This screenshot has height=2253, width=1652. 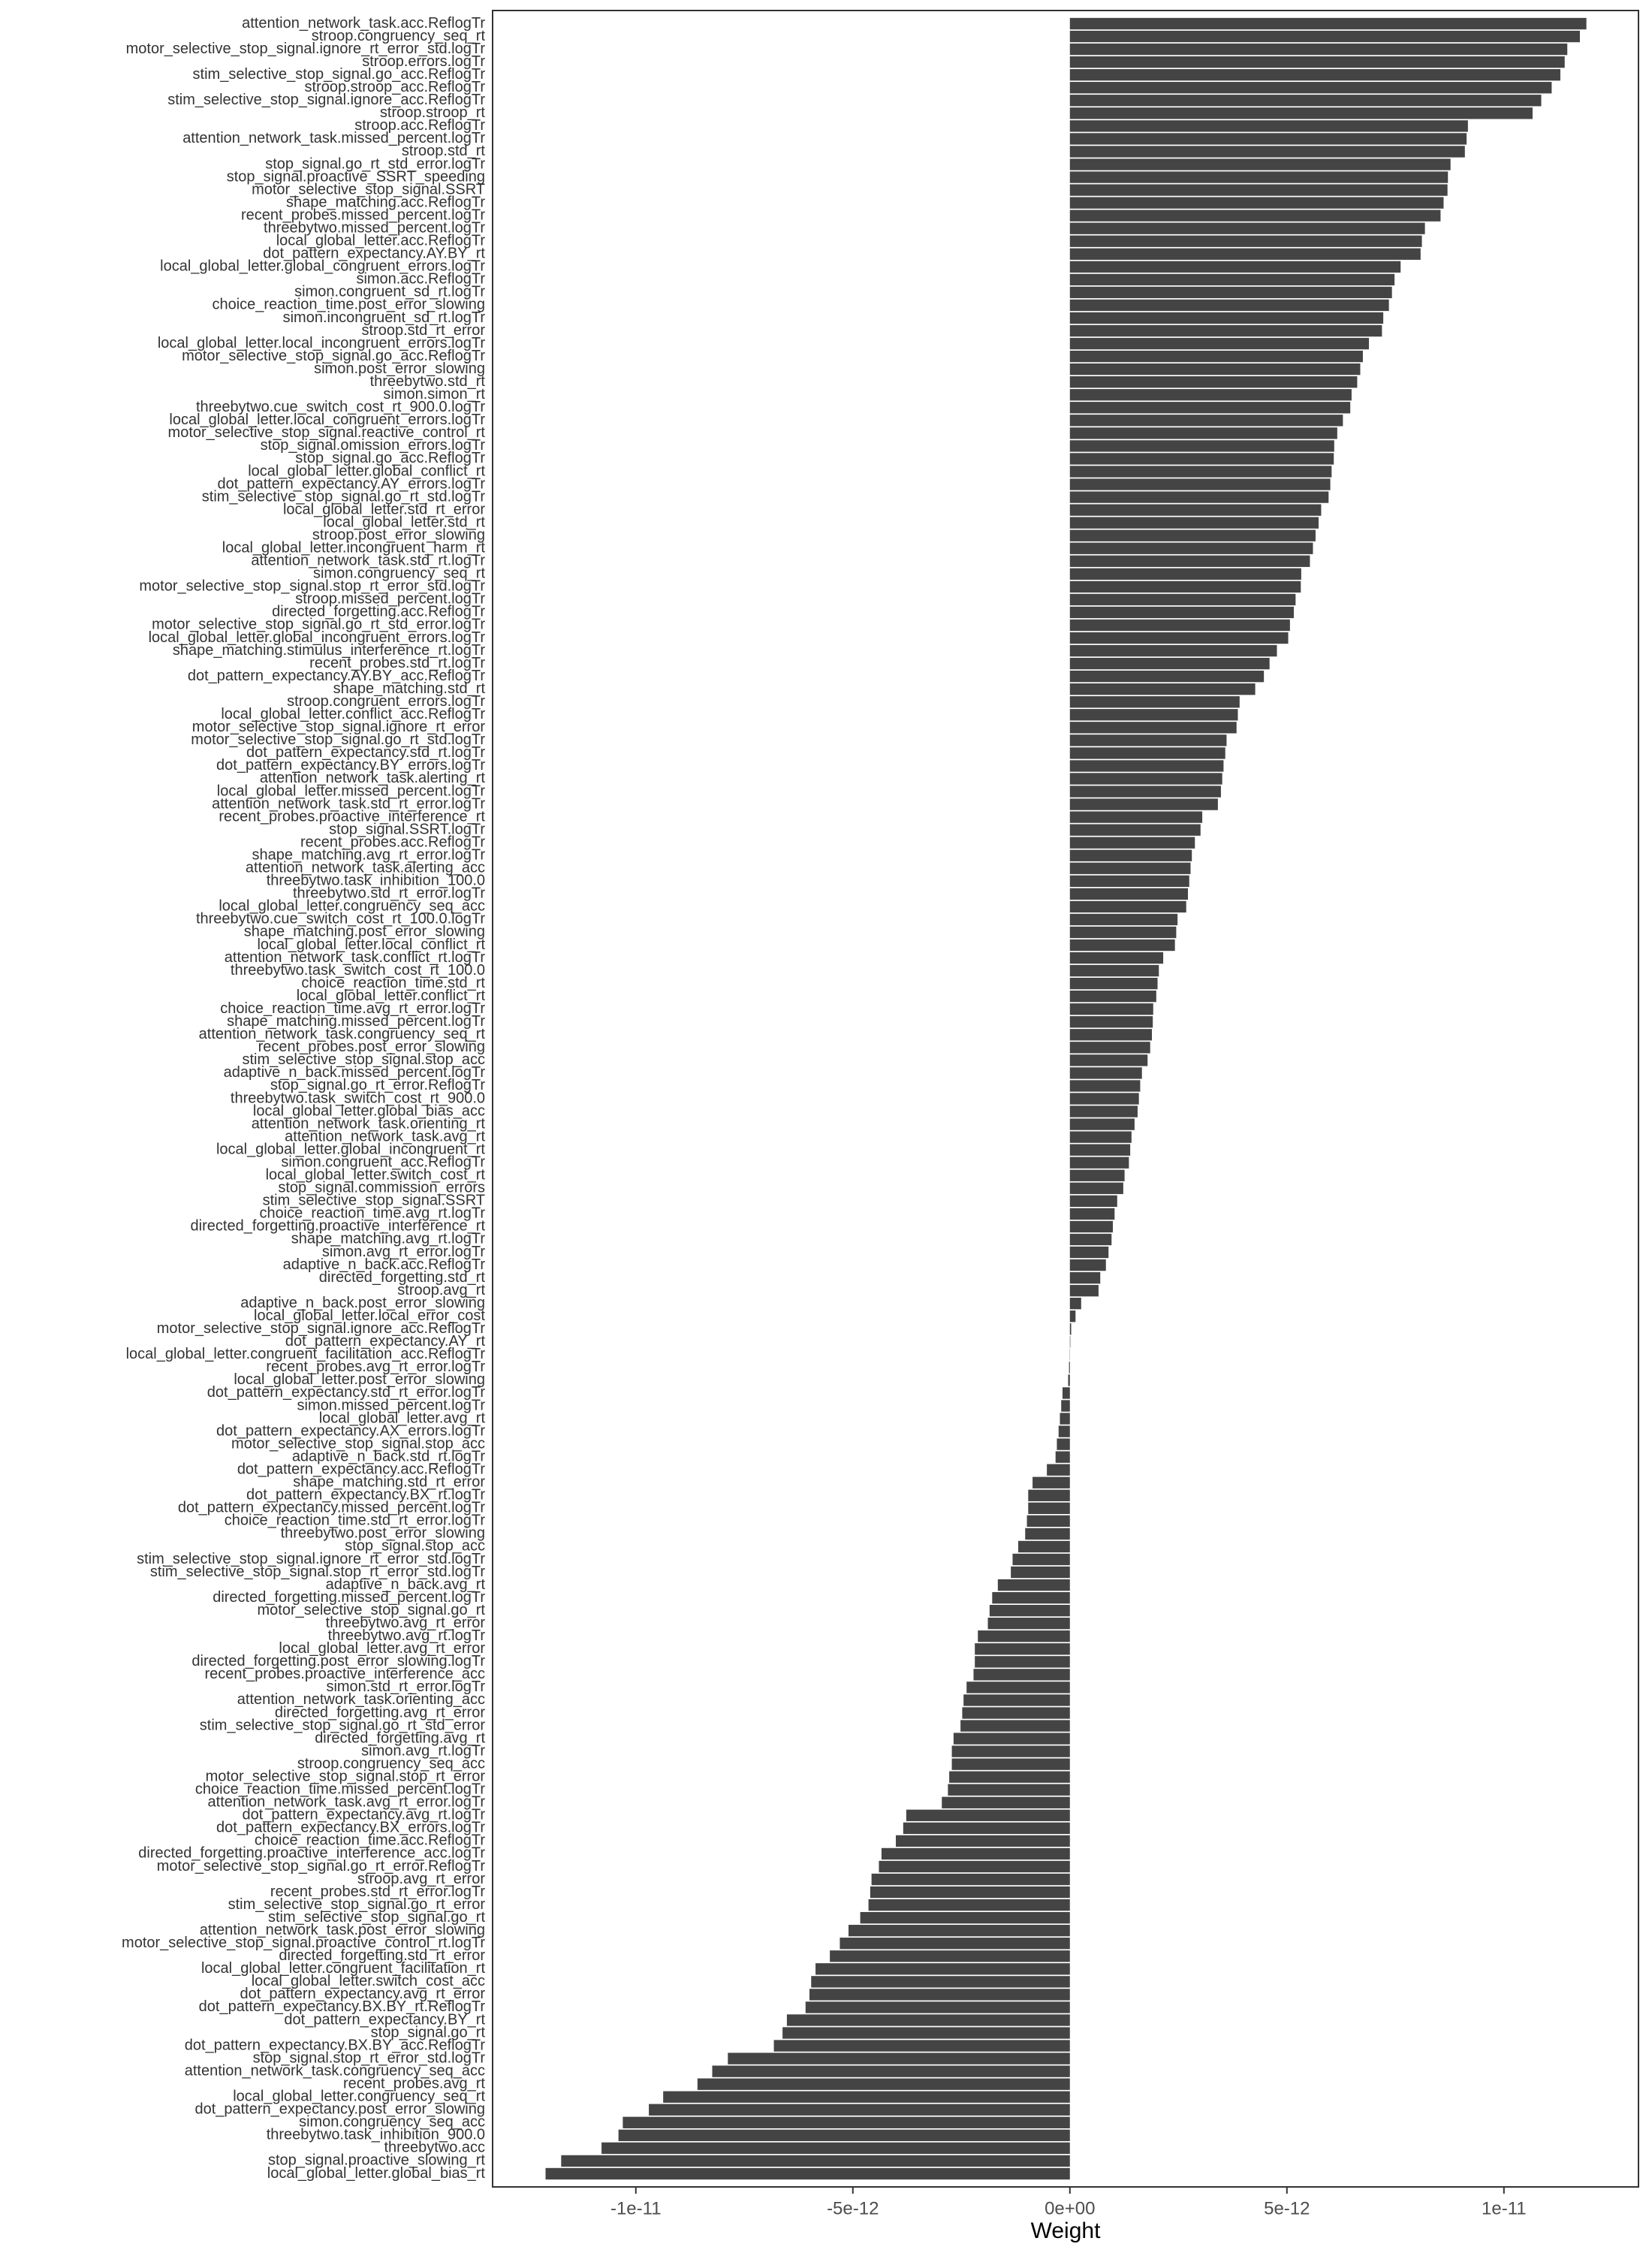 I want to click on y-tick-label: simon.congruent_acc.ReflogTr, so click(x=383, y=1162).